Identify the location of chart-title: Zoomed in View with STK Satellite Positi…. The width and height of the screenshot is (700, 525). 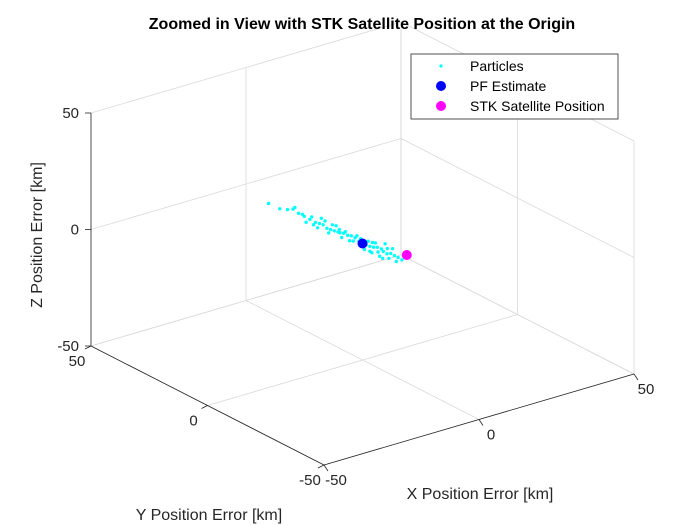
(362, 24).